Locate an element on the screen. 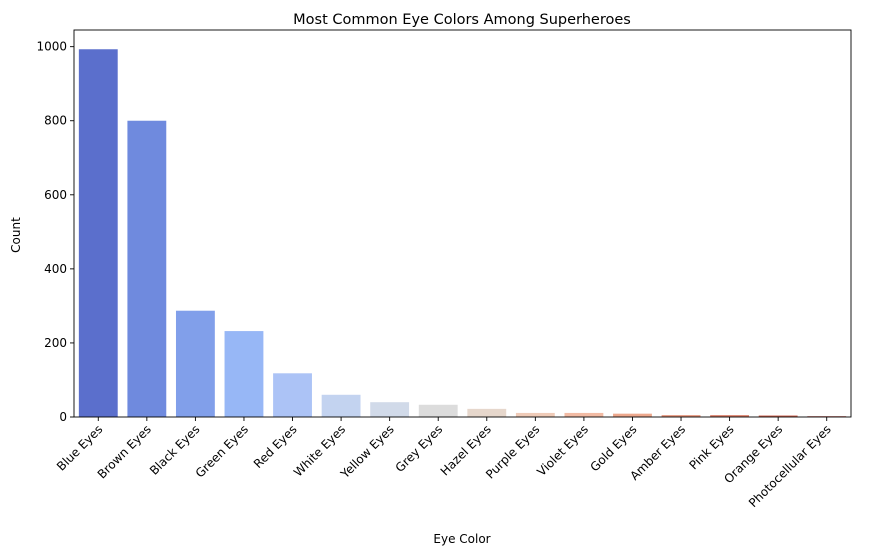 The width and height of the screenshot is (885, 556). y-tick-label: 800 is located at coordinates (55, 121).